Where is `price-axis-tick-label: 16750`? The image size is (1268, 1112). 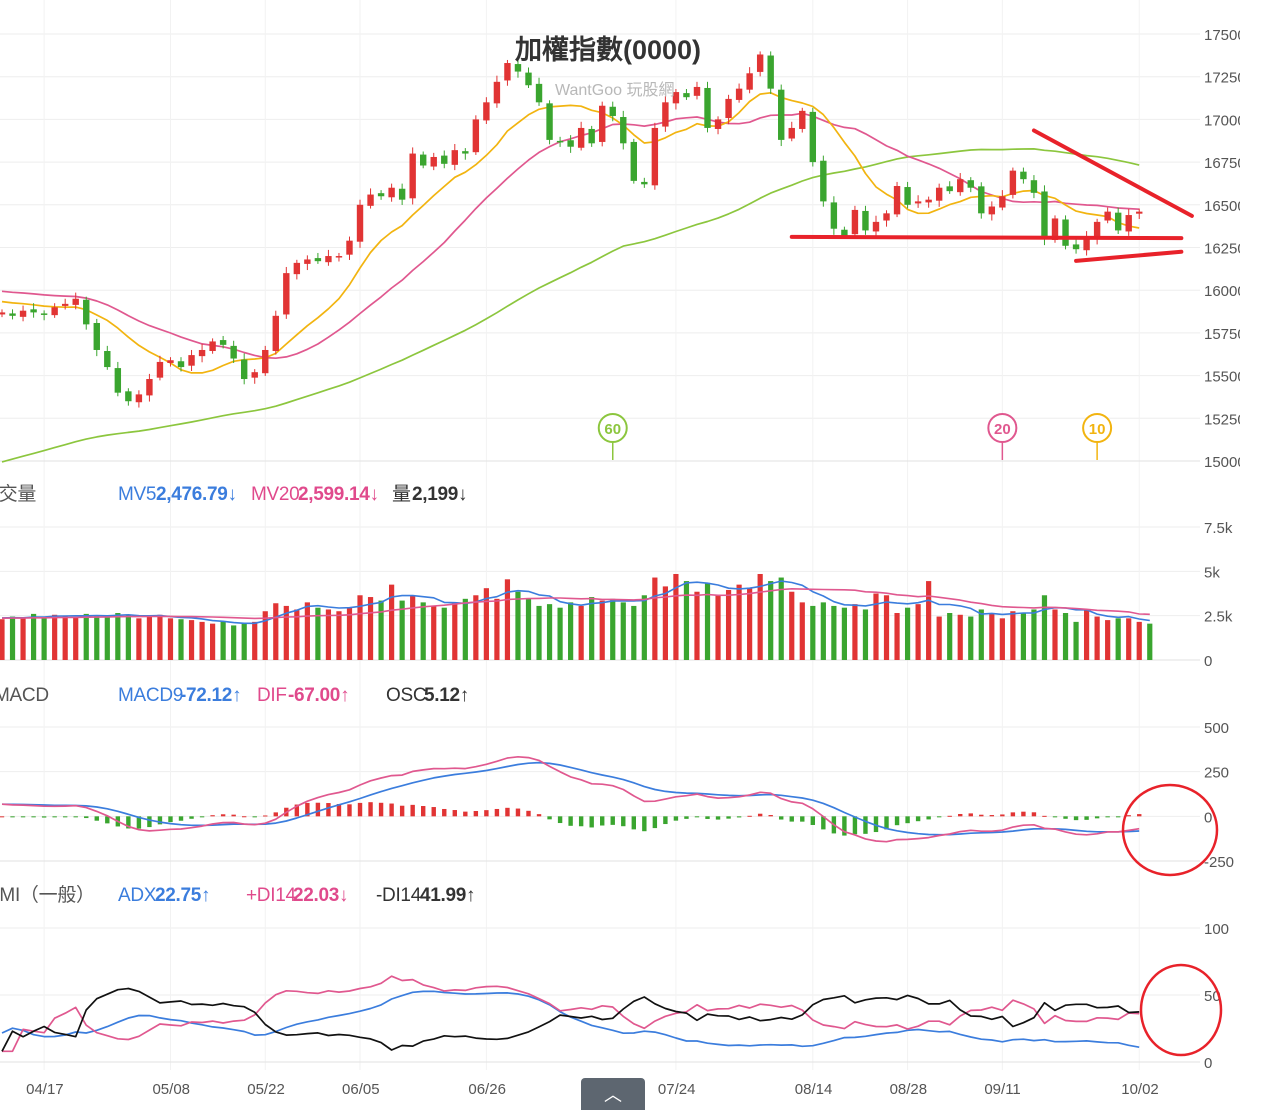
price-axis-tick-label: 16750 is located at coordinates (1225, 163).